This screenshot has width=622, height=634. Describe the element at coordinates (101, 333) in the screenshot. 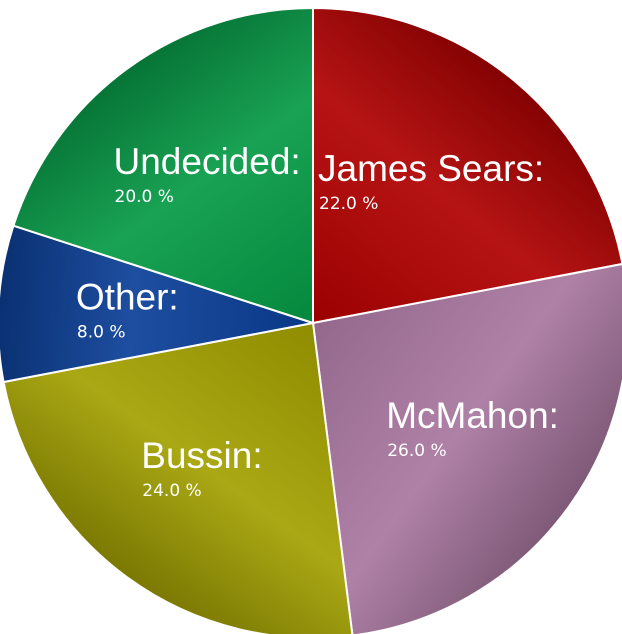

I see `pie-value-label-other: 8.0 %` at that location.